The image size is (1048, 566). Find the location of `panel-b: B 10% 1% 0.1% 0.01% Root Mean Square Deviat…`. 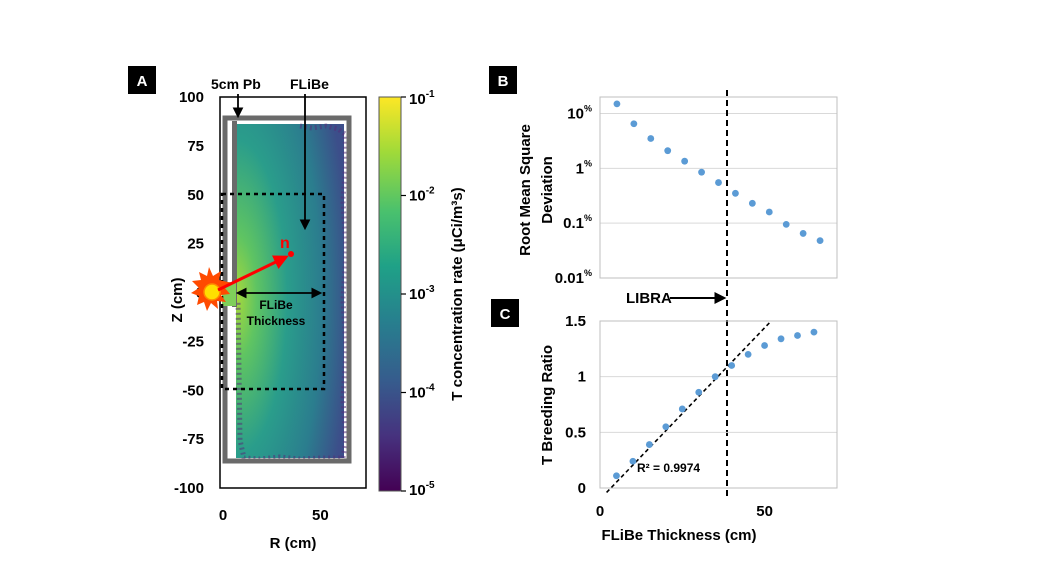

panel-b: B 10% 1% 0.1% 0.01% Root Mean Square Deviat… is located at coordinates (663, 176).